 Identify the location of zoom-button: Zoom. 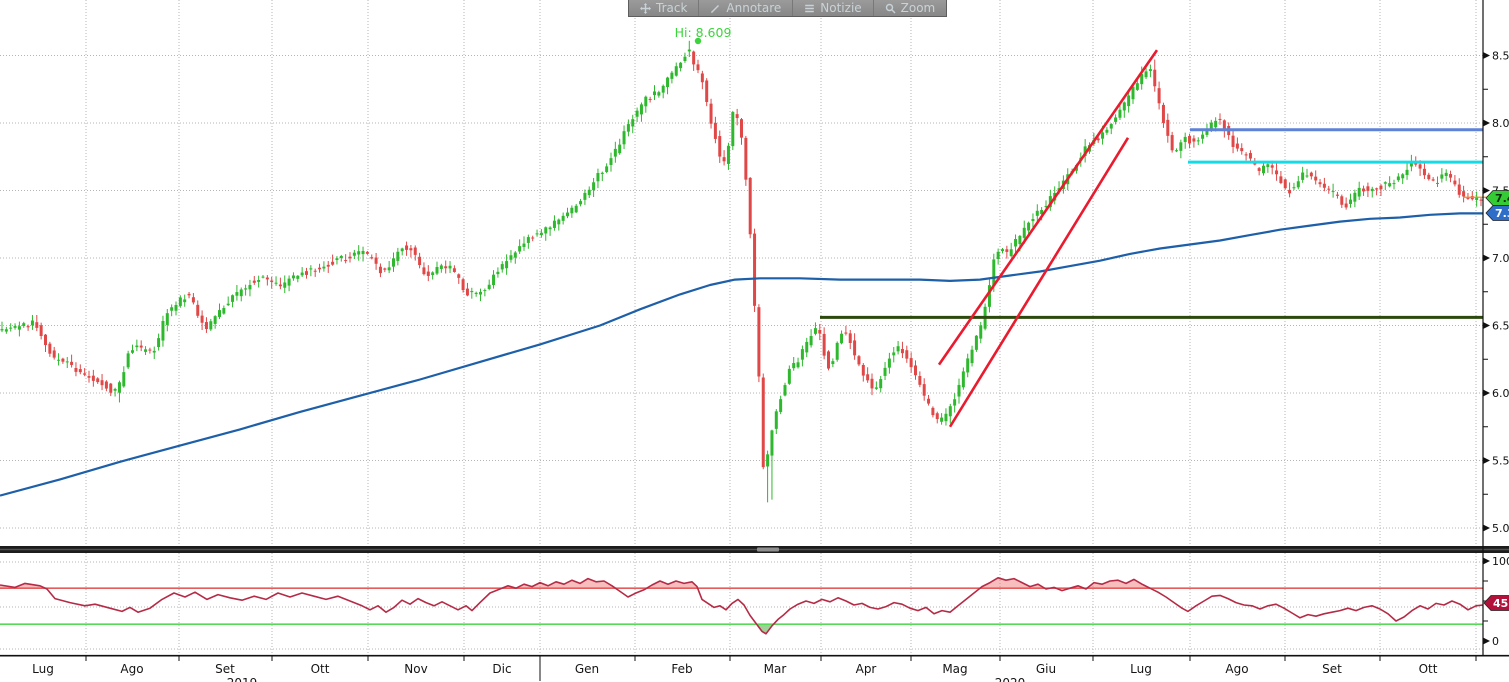
(909, 8).